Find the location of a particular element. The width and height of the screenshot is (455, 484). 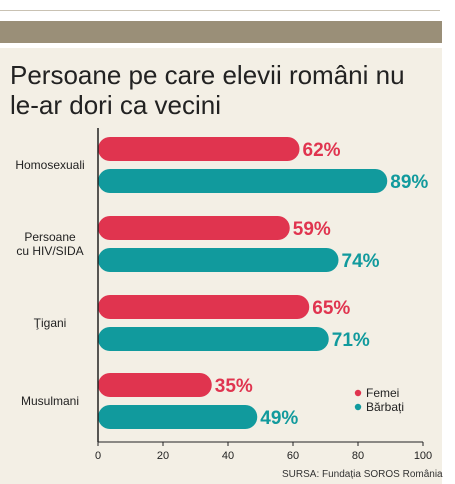

data-label: 89% is located at coordinates (409, 182).